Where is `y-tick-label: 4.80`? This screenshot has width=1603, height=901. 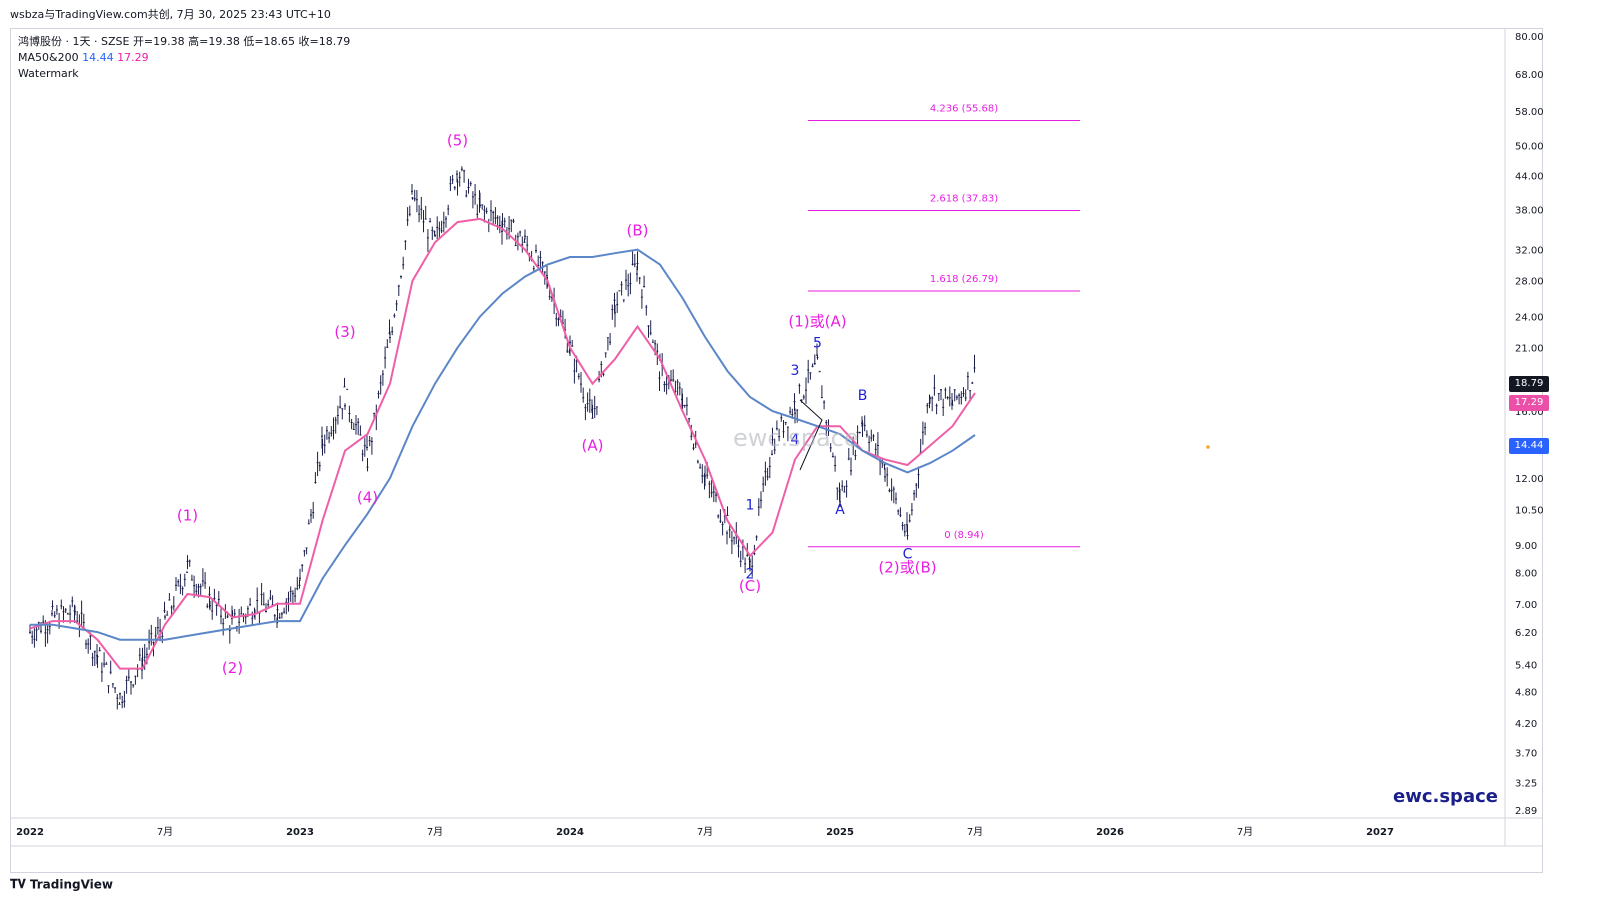
y-tick-label: 4.80 is located at coordinates (1526, 693).